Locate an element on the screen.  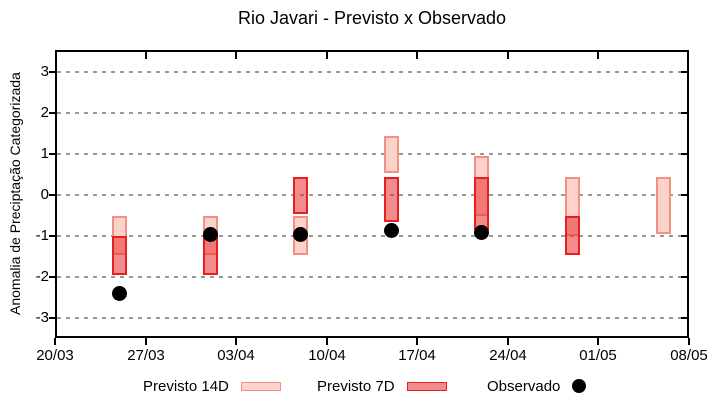
y-tick-label: 2 is located at coordinates (44, 113).